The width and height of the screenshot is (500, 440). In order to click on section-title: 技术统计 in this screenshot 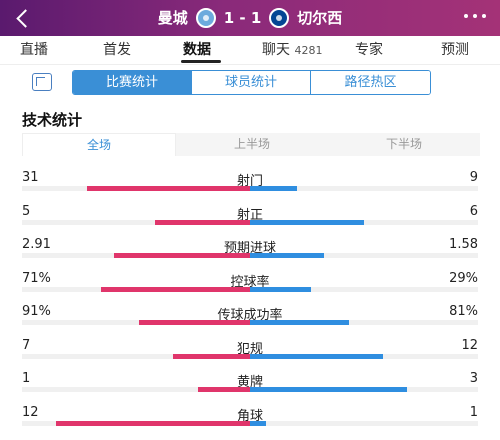, I will do `click(52, 120)`.